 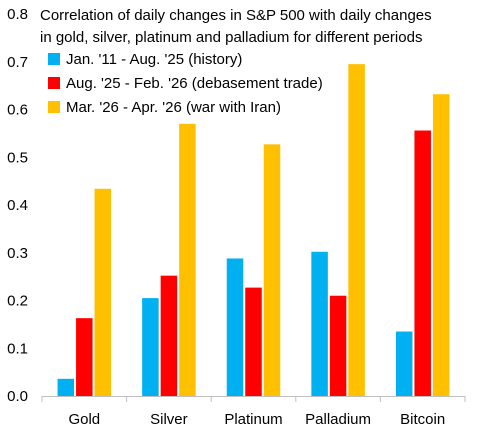 I want to click on y-tick-label: 0.2, so click(x=17, y=301).